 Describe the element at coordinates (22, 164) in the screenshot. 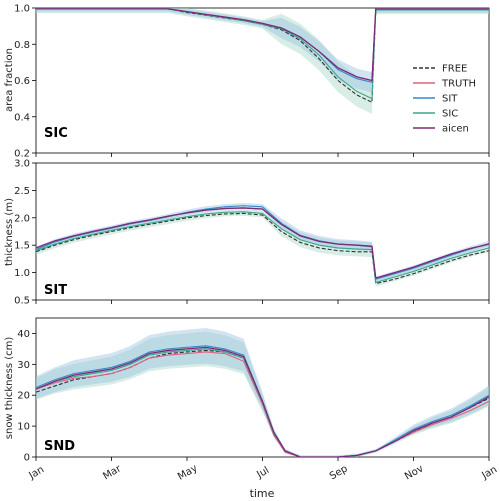

I see `y-tick-label: 3.0` at that location.